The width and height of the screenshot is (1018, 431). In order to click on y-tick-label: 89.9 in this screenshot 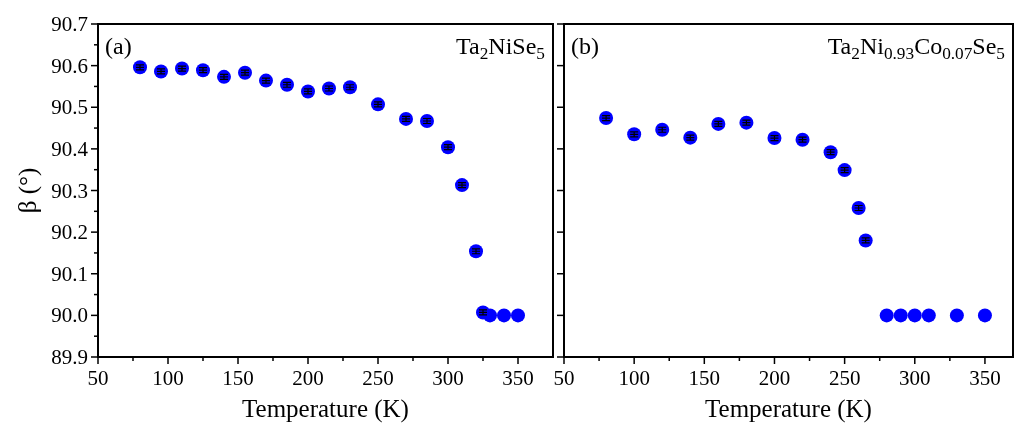, I will do `click(69, 357)`.